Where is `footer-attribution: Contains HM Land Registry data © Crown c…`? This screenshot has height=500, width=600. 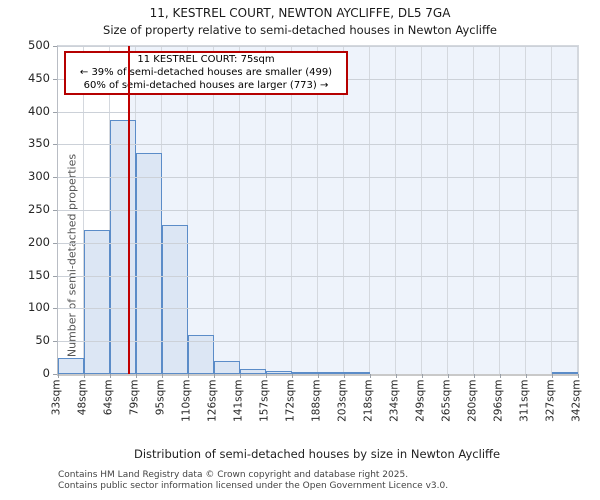
footer-attribution: Contains HM Land Registry data © Crown c… is located at coordinates (253, 480).